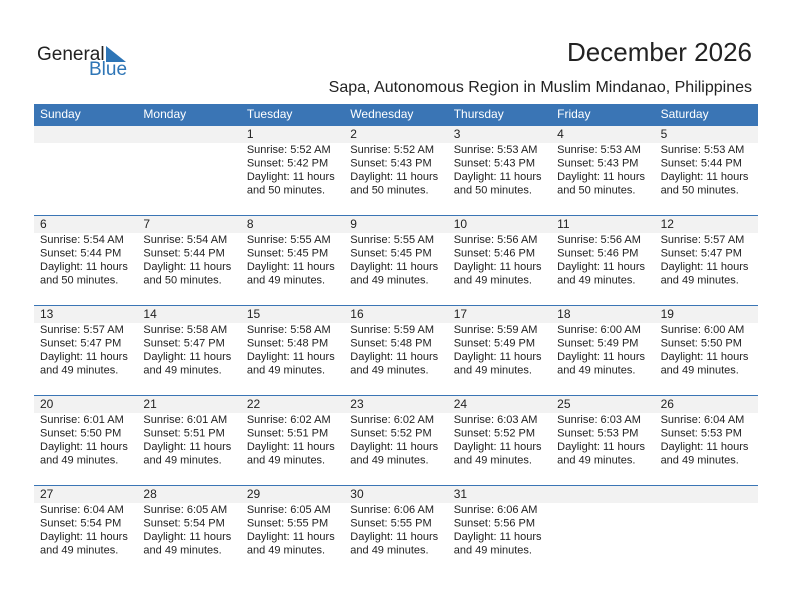  What do you see at coordinates (254, 404) in the screenshot?
I see `day-number: 22` at bounding box center [254, 404].